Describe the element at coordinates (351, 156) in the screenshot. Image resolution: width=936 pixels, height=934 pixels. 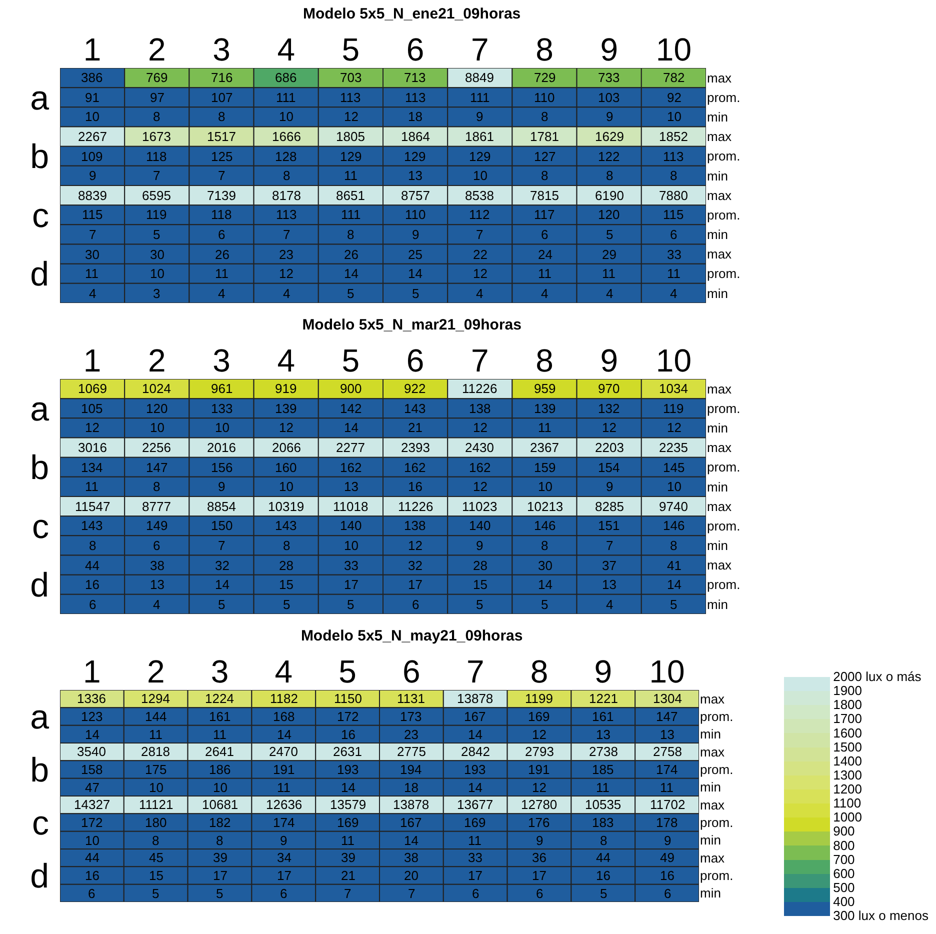
I see `data-label: 129` at that location.